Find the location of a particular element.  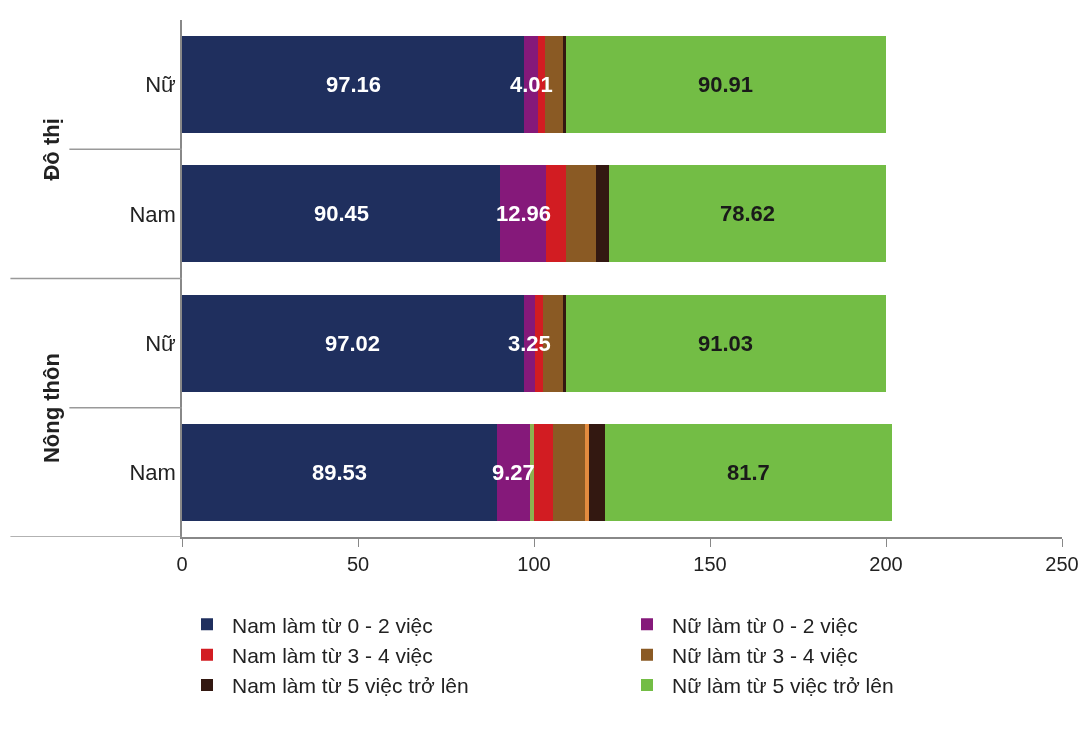

data-label: 97.16 is located at coordinates (354, 84).